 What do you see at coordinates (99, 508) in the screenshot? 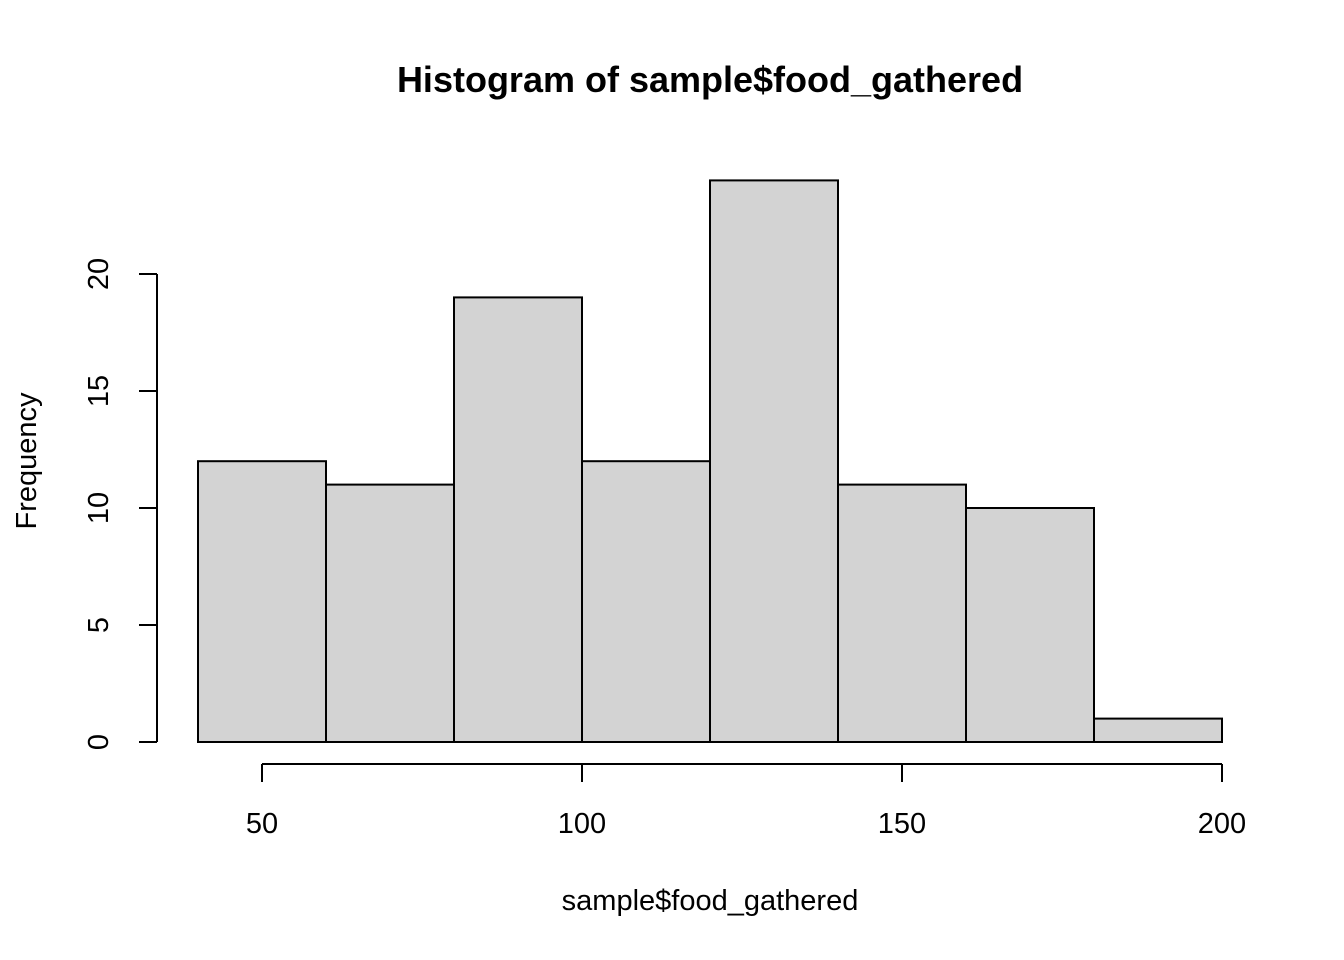
I see `y-tick-label-10: 10` at bounding box center [99, 508].